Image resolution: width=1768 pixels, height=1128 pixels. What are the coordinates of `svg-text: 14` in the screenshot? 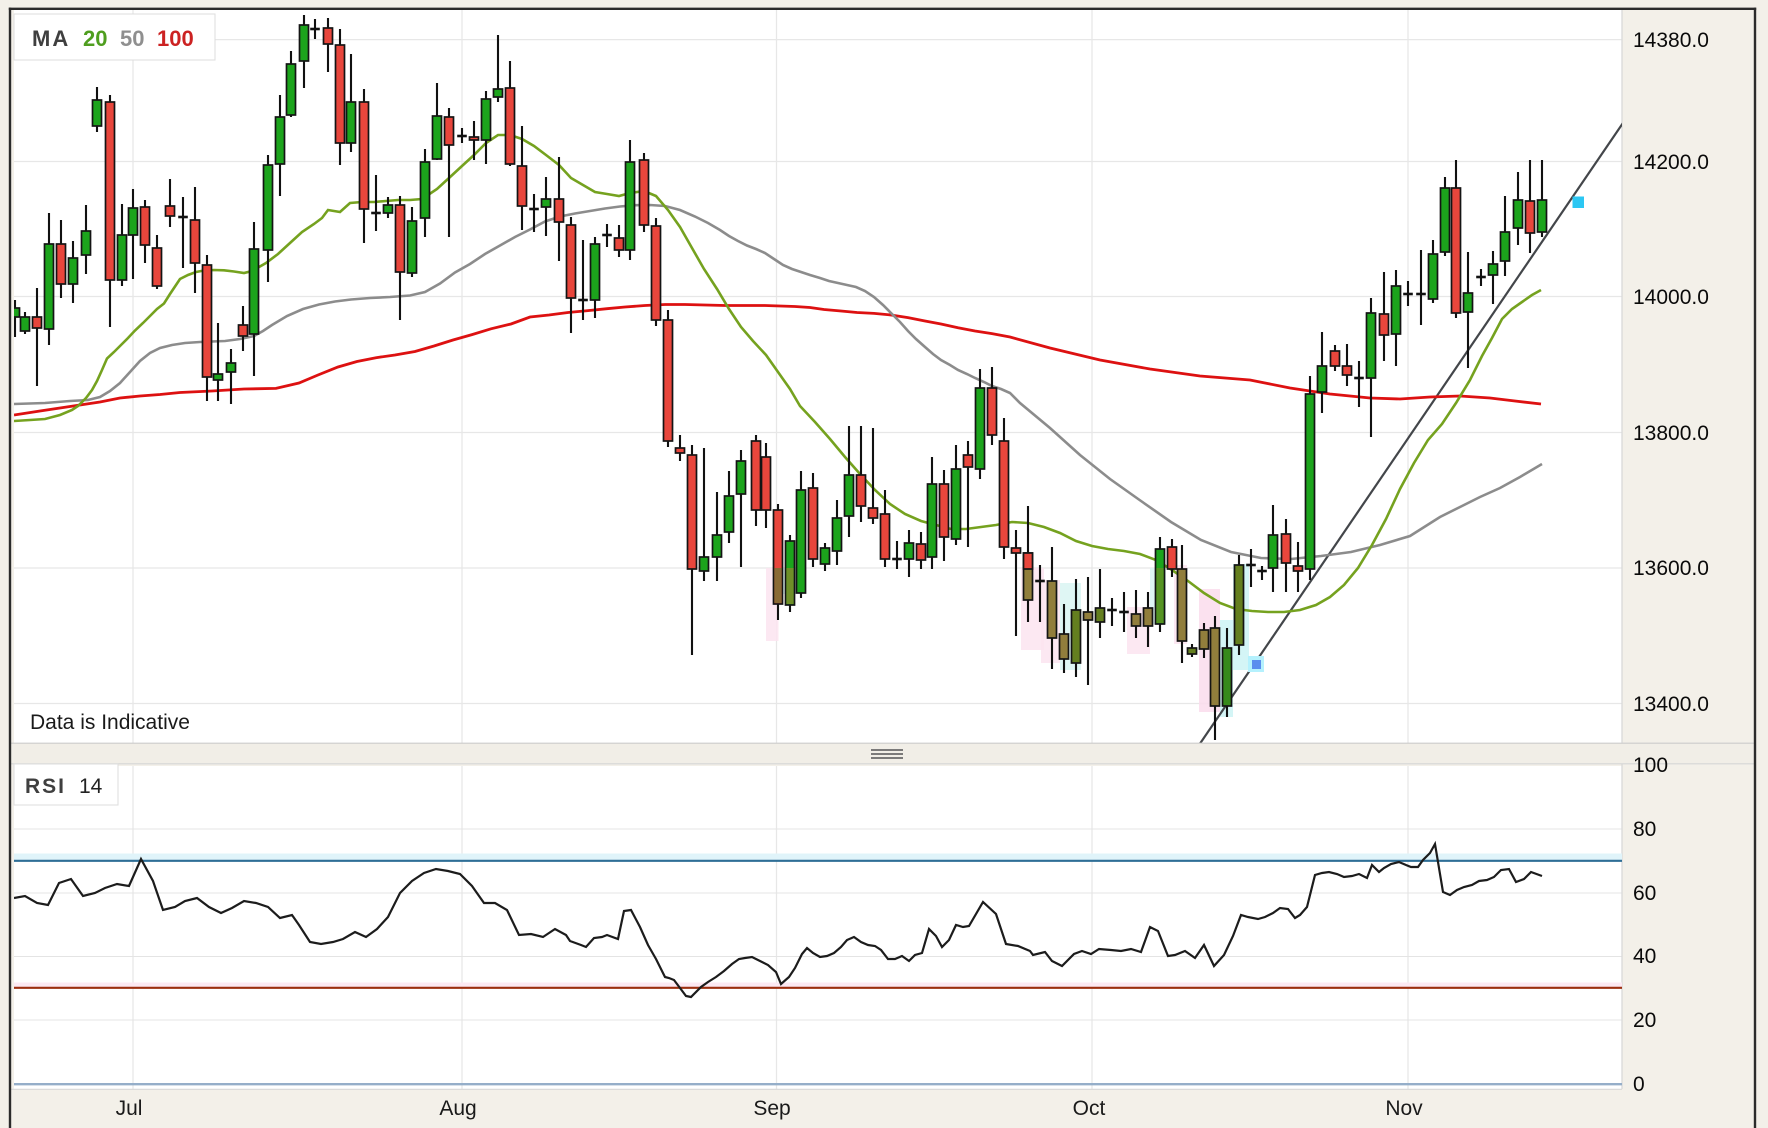 It's located at (91, 786).